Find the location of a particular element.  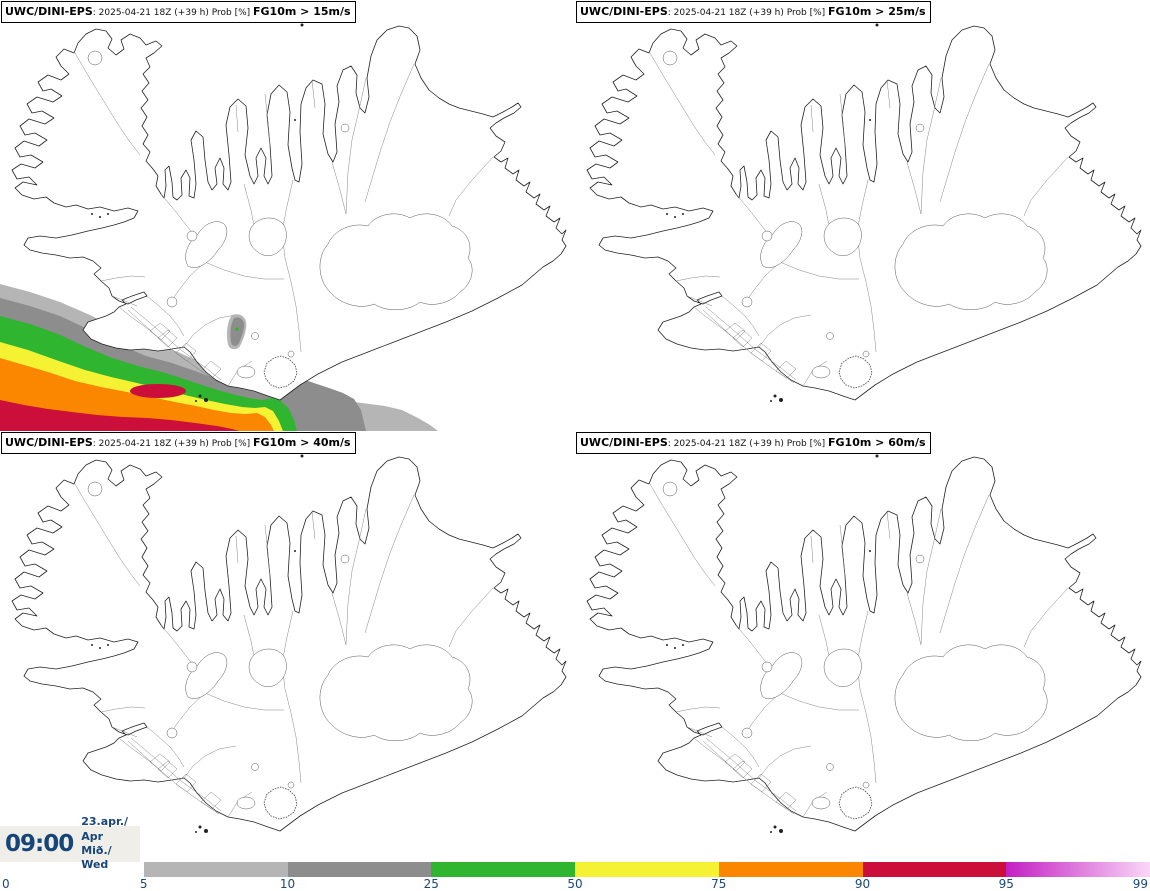

valid-time-box: 09:00 23.apr./ Apr Mið./ Wed is located at coordinates (70, 843).